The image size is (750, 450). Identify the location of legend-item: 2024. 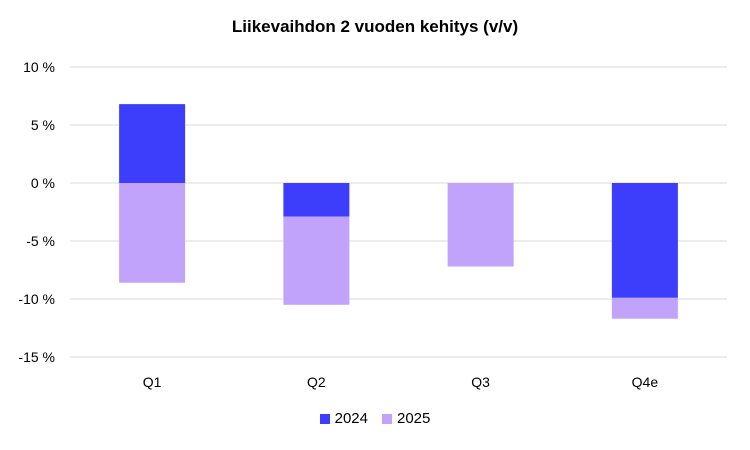
(343, 418).